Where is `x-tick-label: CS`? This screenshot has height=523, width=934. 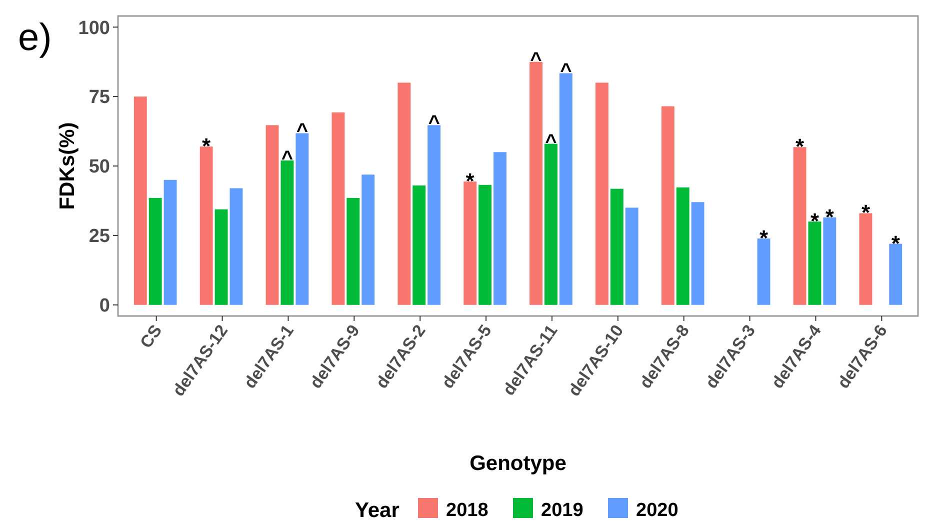
x-tick-label: CS is located at coordinates (151, 336).